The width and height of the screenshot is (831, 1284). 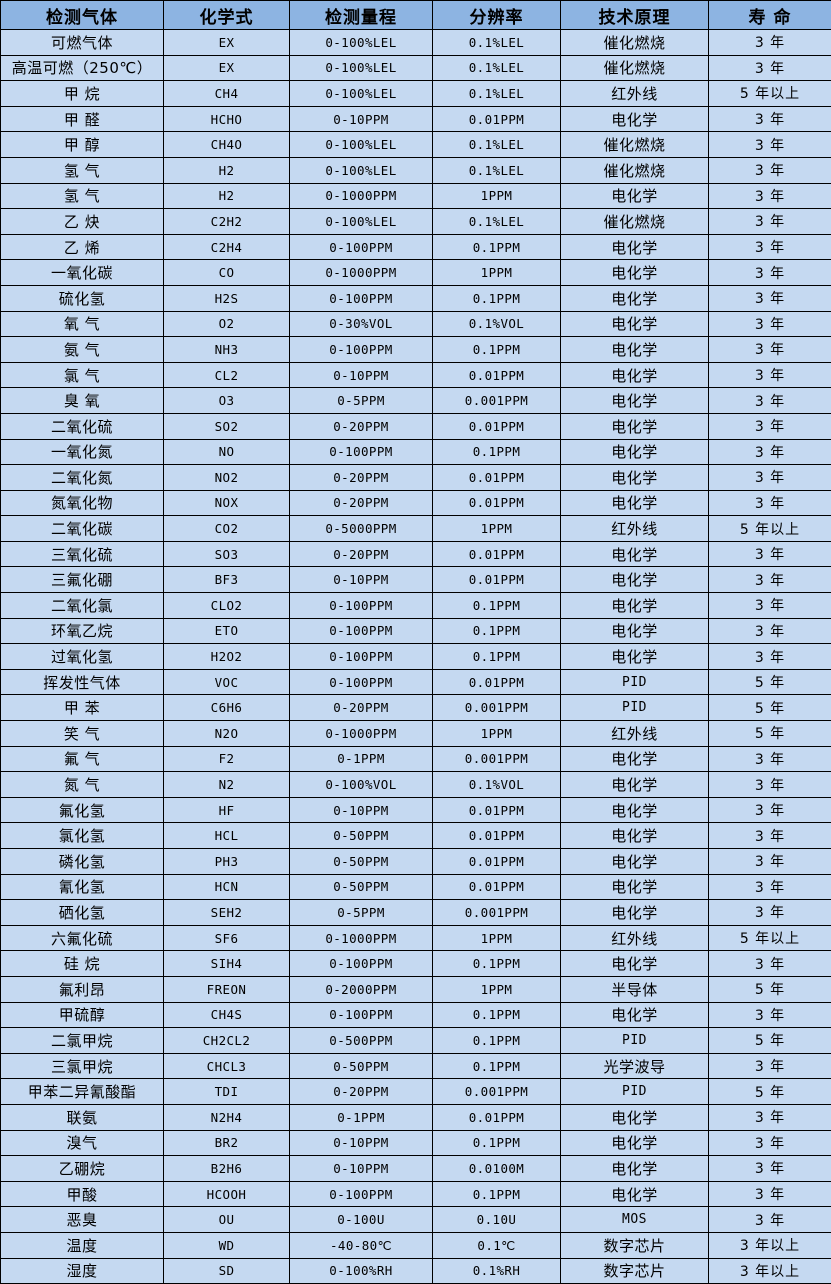 What do you see at coordinates (497, 1245) in the screenshot?
I see `cell-resolution: 0.1℃` at bounding box center [497, 1245].